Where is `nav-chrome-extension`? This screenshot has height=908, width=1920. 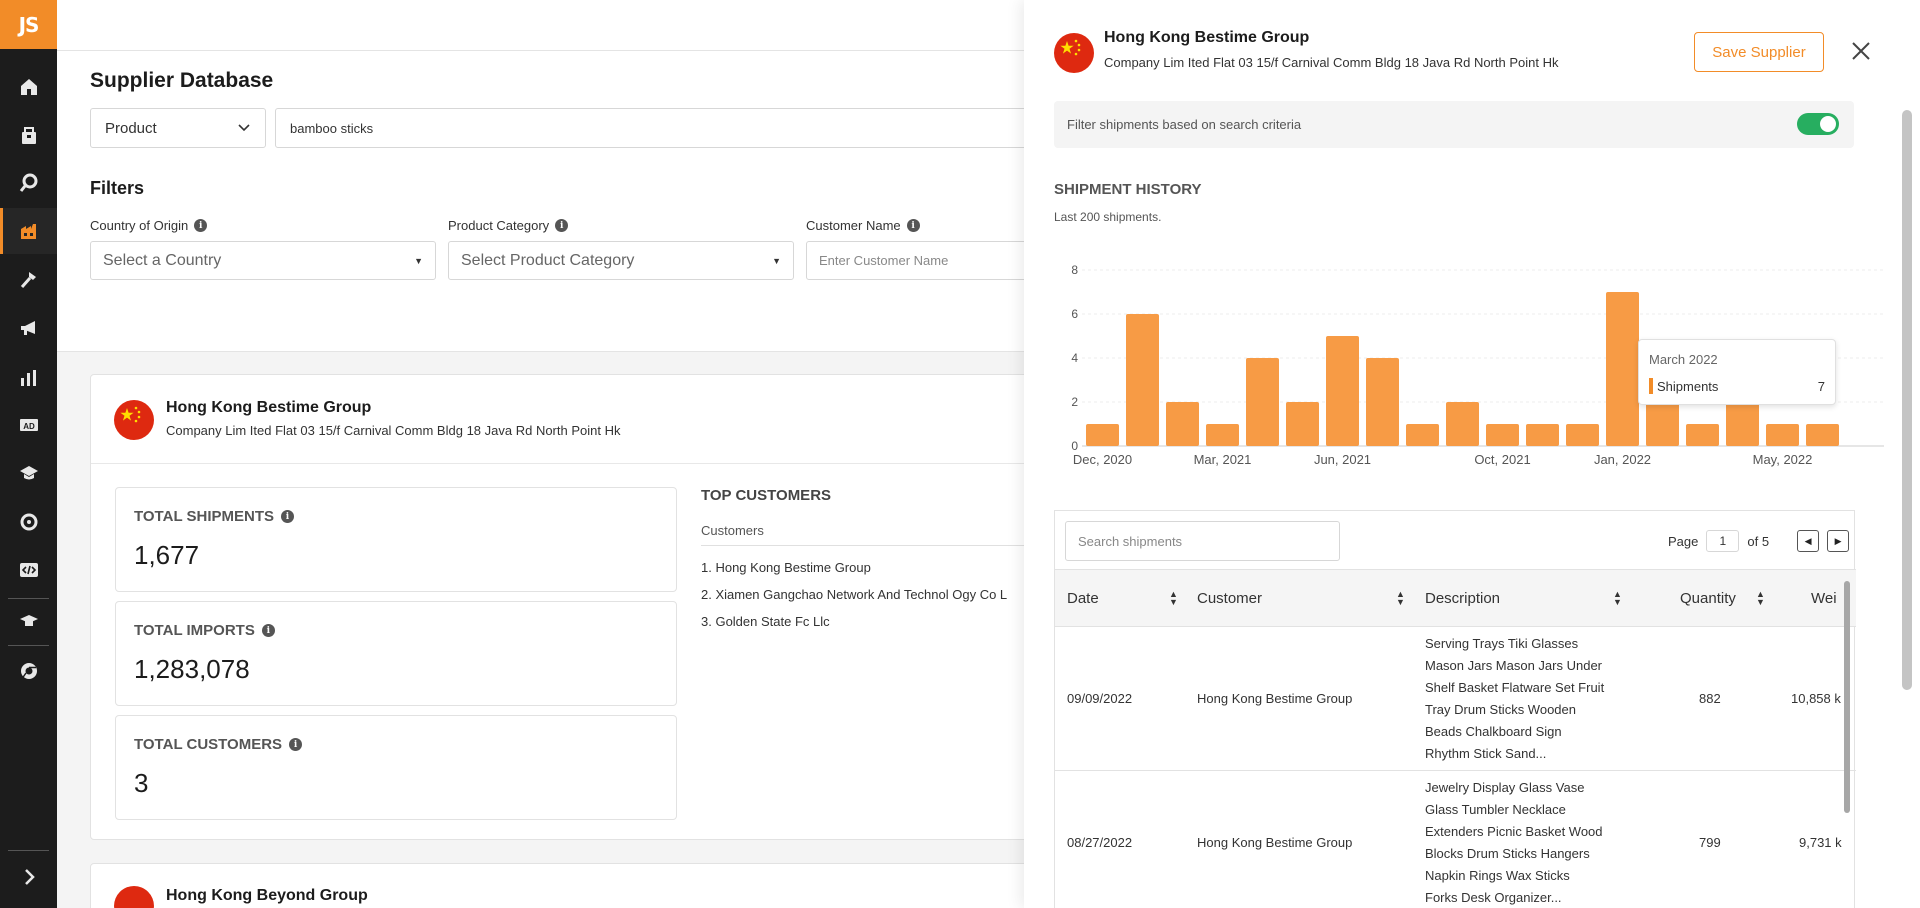 nav-chrome-extension is located at coordinates (28, 671).